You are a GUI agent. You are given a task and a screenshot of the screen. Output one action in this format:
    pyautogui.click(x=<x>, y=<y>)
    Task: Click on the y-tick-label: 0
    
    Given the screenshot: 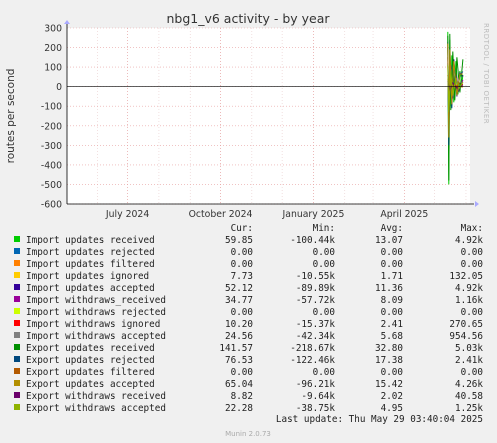 What is the action you would take?
    pyautogui.click(x=59, y=87)
    